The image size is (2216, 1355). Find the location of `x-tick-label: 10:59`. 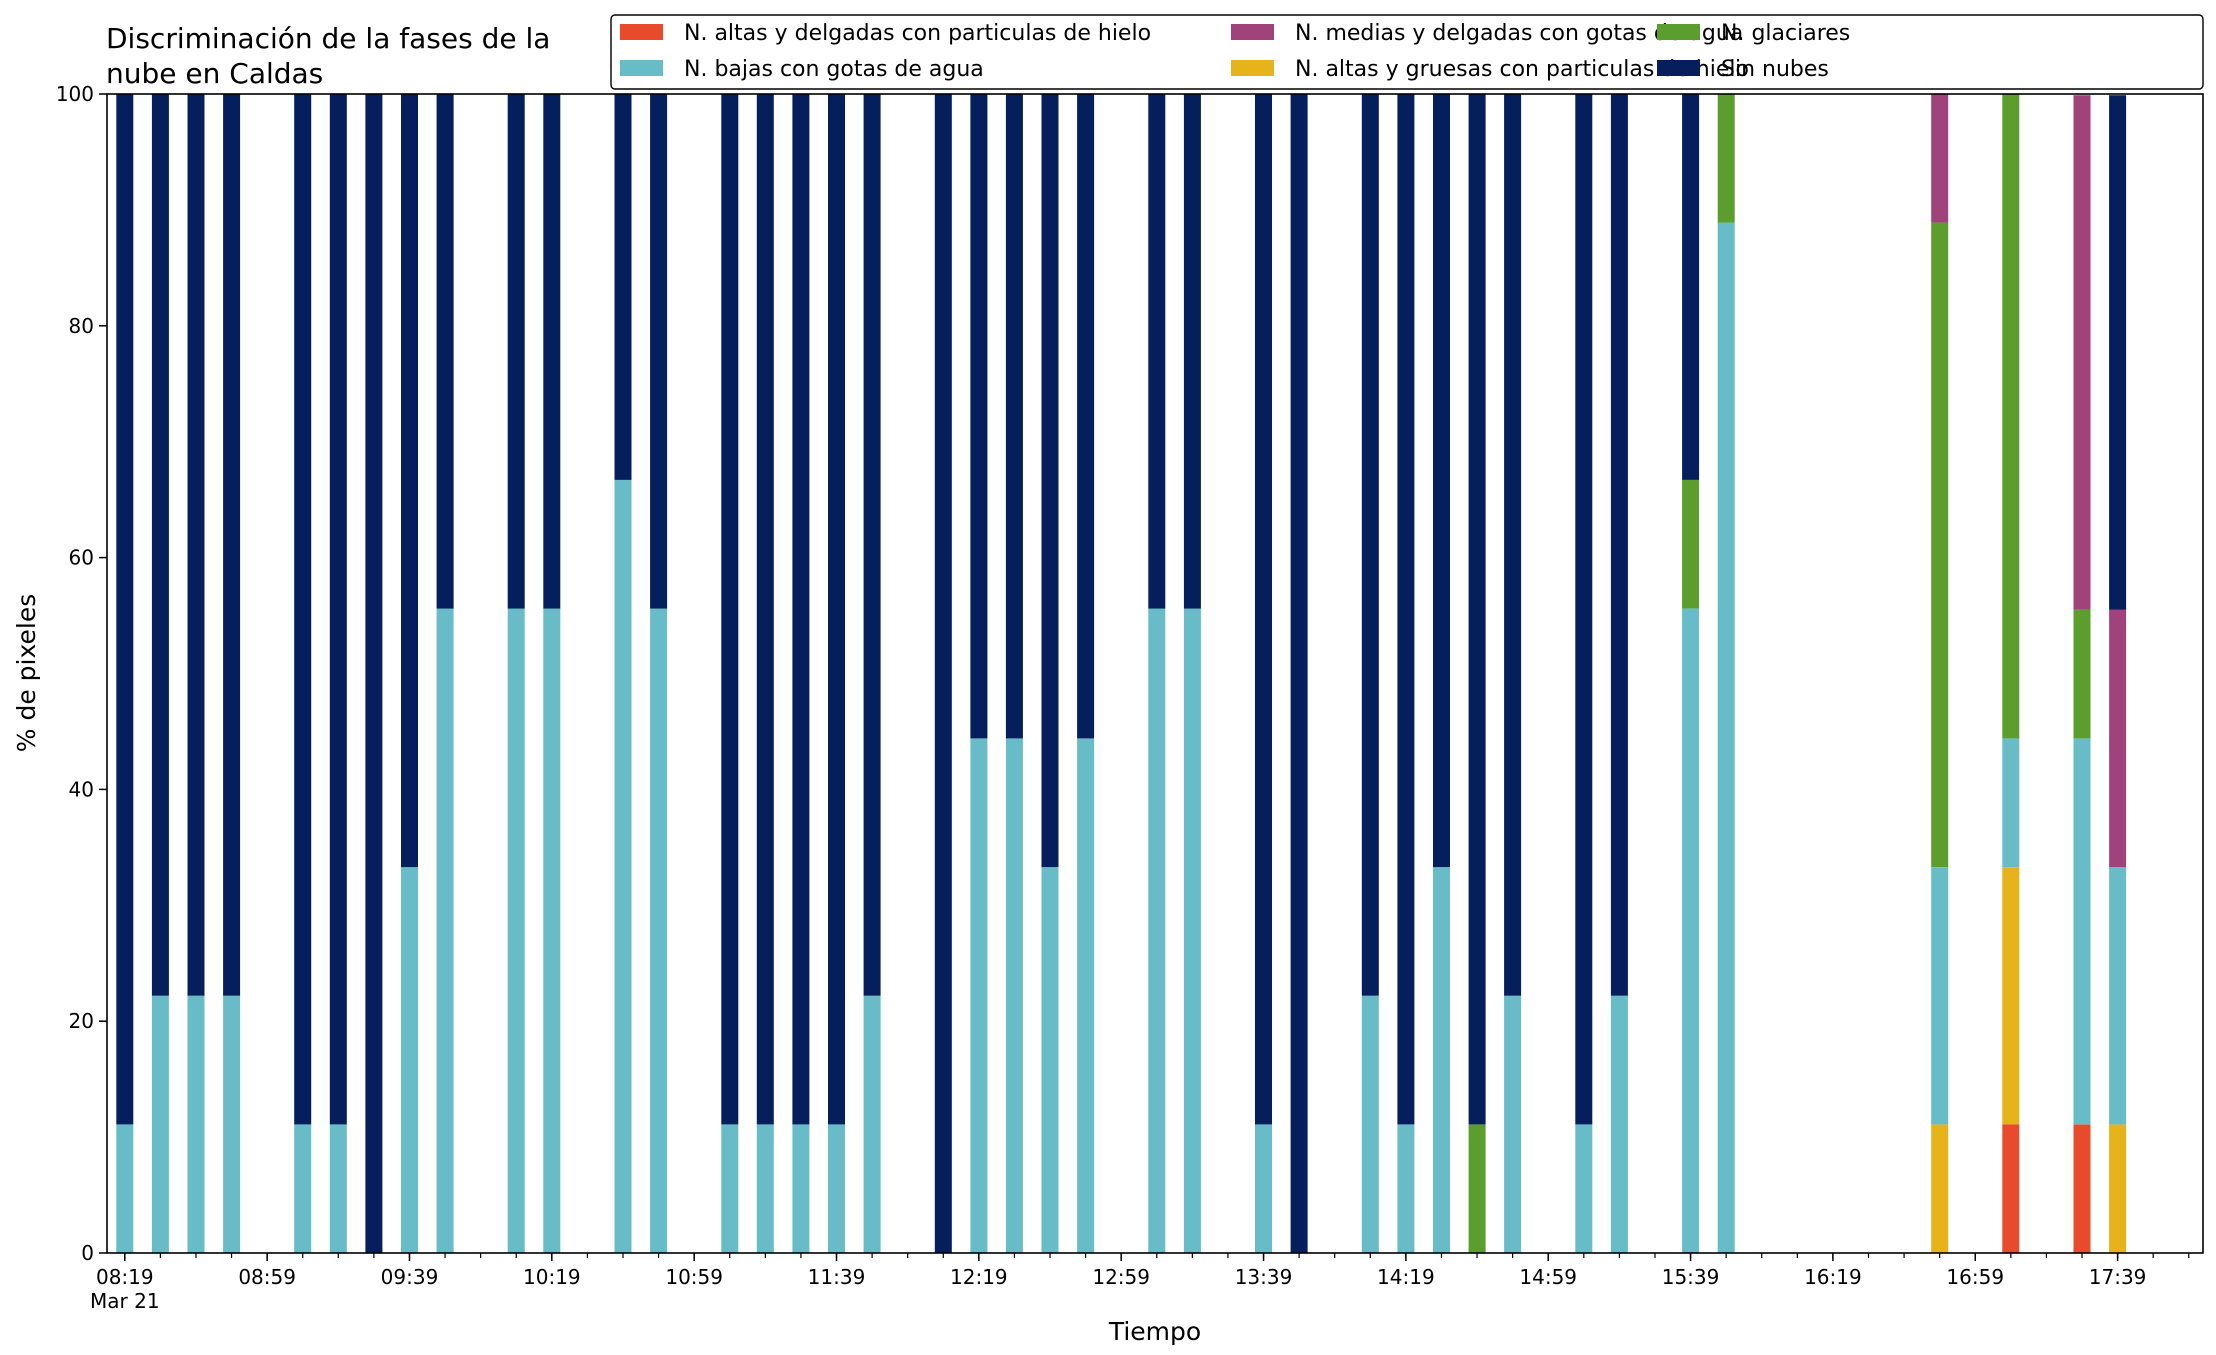

x-tick-label: 10:59 is located at coordinates (694, 1277).